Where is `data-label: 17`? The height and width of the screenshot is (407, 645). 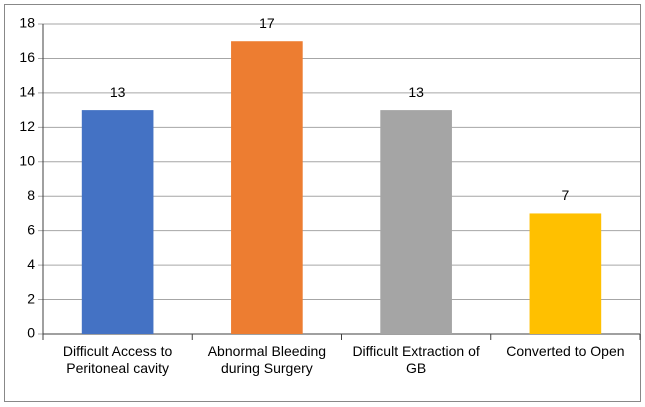 data-label: 17 is located at coordinates (267, 23).